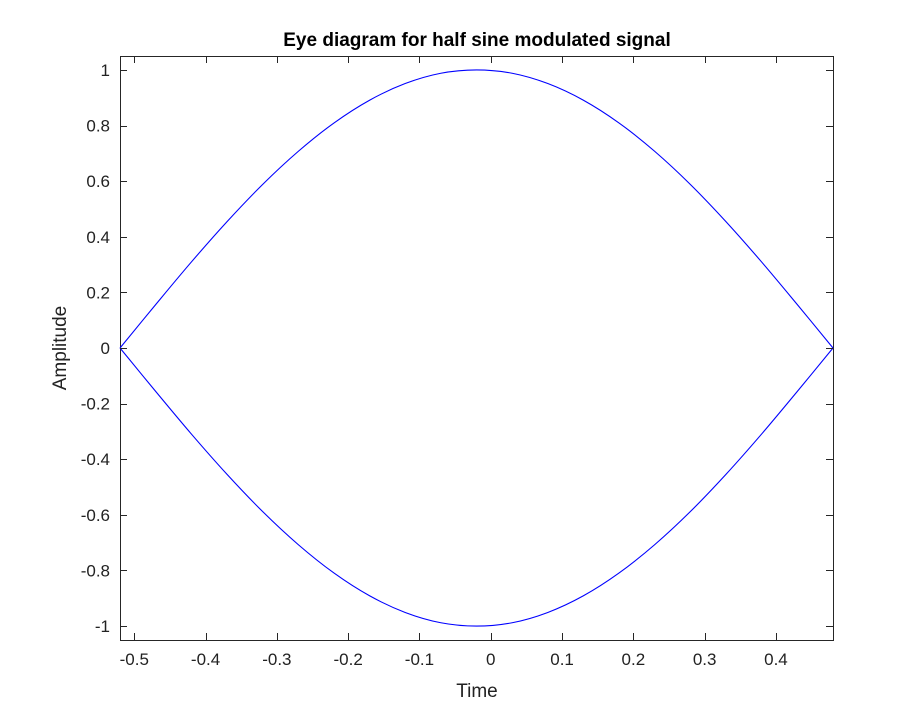  What do you see at coordinates (276, 659) in the screenshot?
I see `x-tick-label: -0.3` at bounding box center [276, 659].